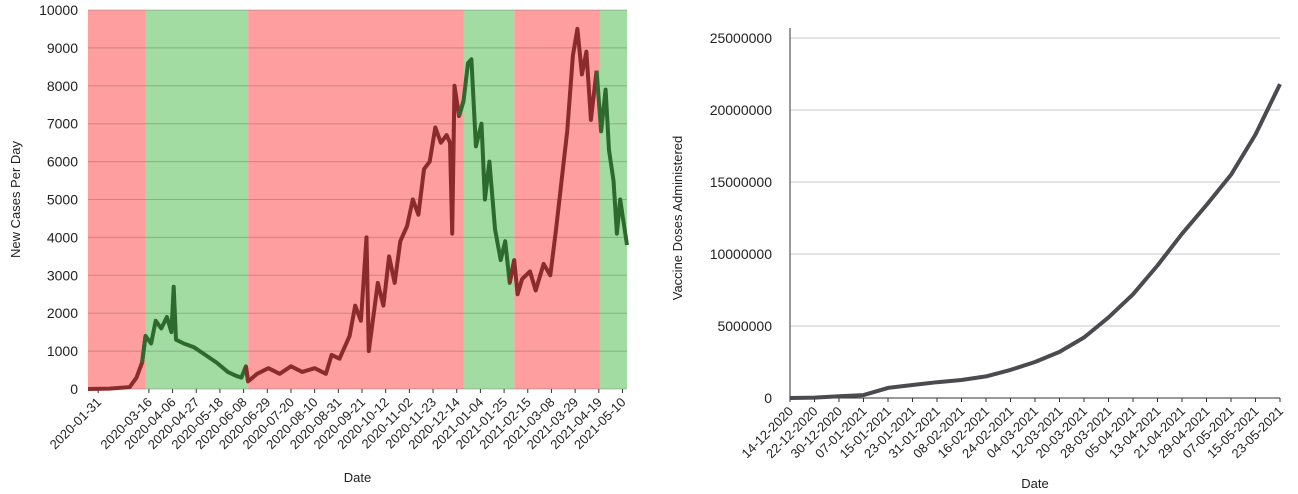 The width and height of the screenshot is (1298, 494). What do you see at coordinates (741, 254) in the screenshot?
I see `y-tick-label: 10000000` at bounding box center [741, 254].